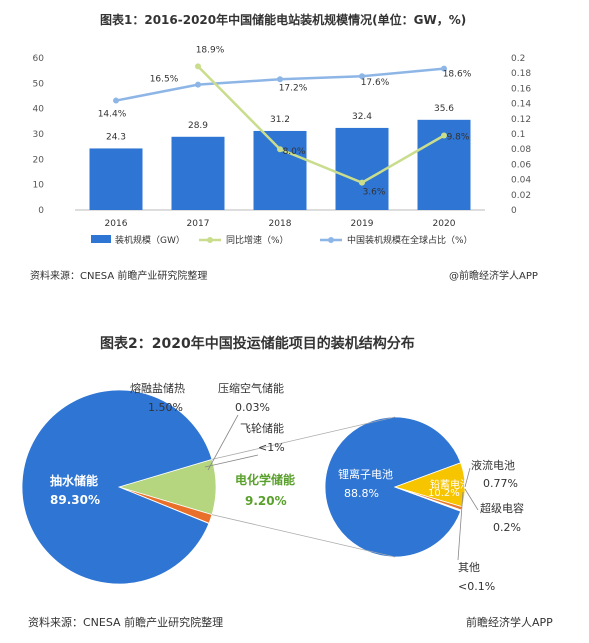 This screenshot has height=643, width=589. What do you see at coordinates (39, 110) in the screenshot?
I see `y-tick-label: 40` at bounding box center [39, 110].